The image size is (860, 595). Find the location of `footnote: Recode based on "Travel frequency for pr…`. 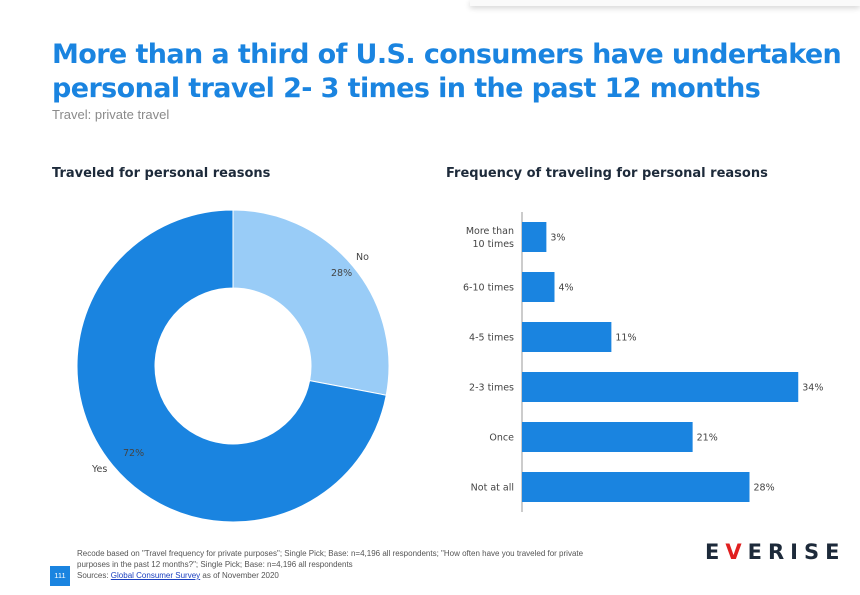

footnote: Recode based on "Travel frequency for pr… is located at coordinates (377, 564).